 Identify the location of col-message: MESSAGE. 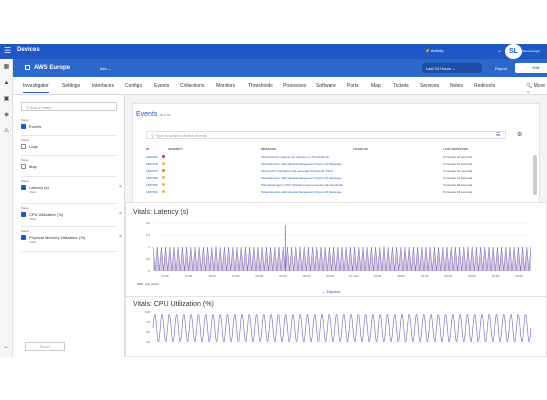
(269, 149).